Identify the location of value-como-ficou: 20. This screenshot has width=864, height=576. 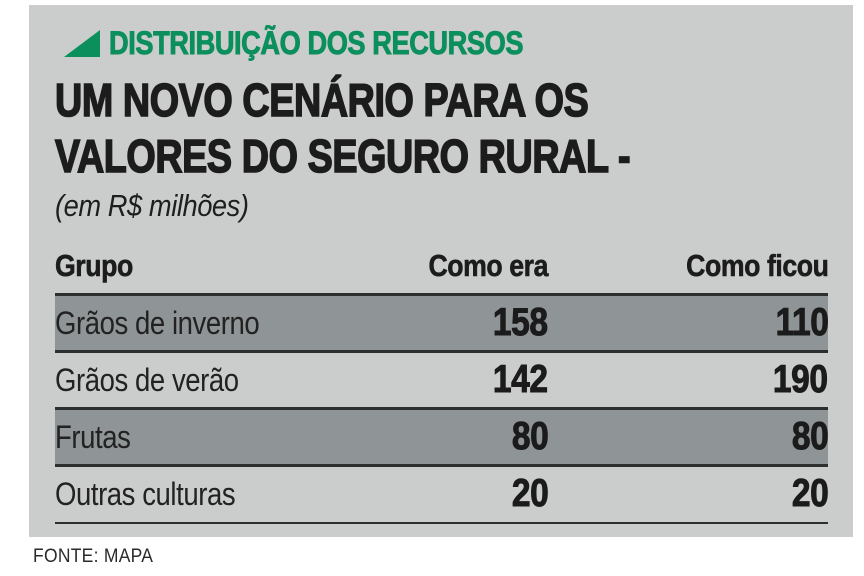
(688, 494).